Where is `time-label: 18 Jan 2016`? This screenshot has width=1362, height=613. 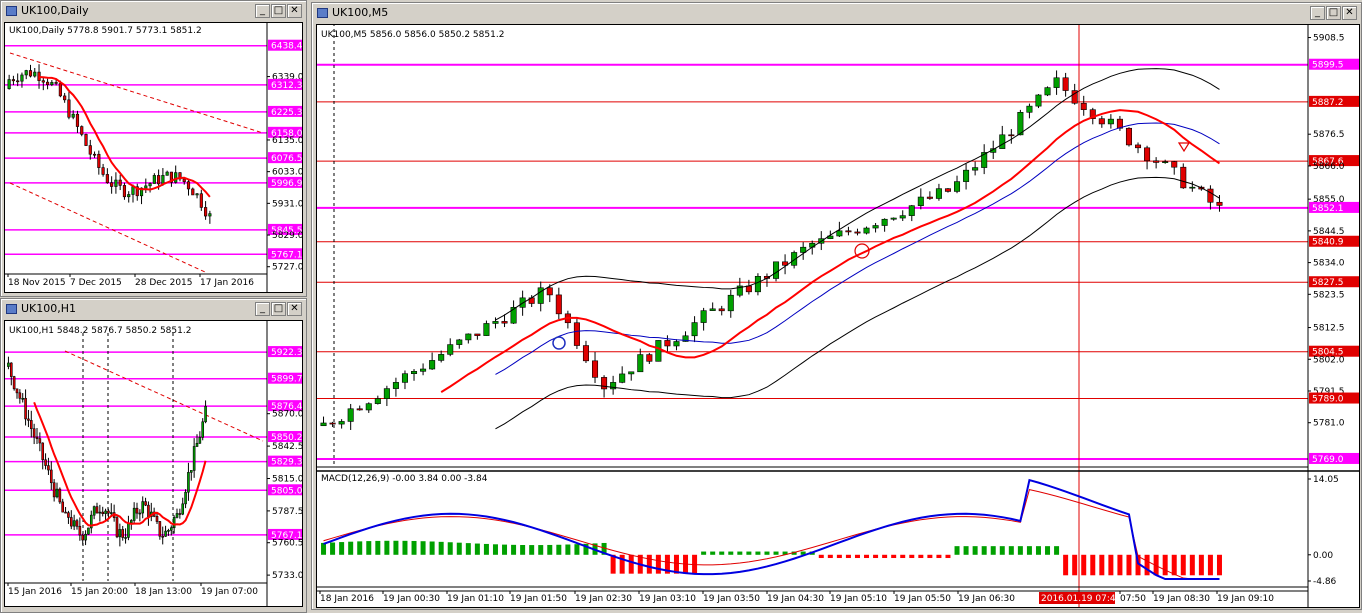 time-label: 18 Jan 2016 is located at coordinates (347, 599).